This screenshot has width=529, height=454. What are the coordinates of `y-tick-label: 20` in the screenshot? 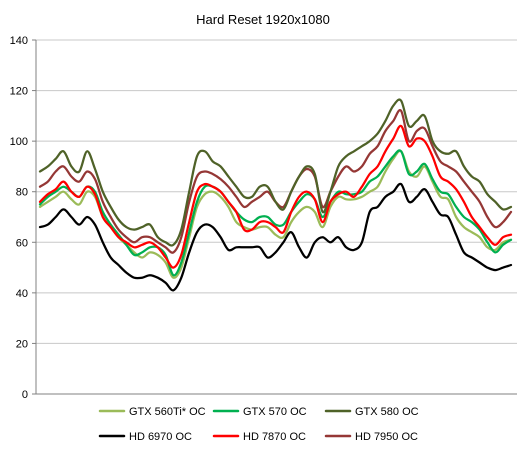 It's located at (22, 344).